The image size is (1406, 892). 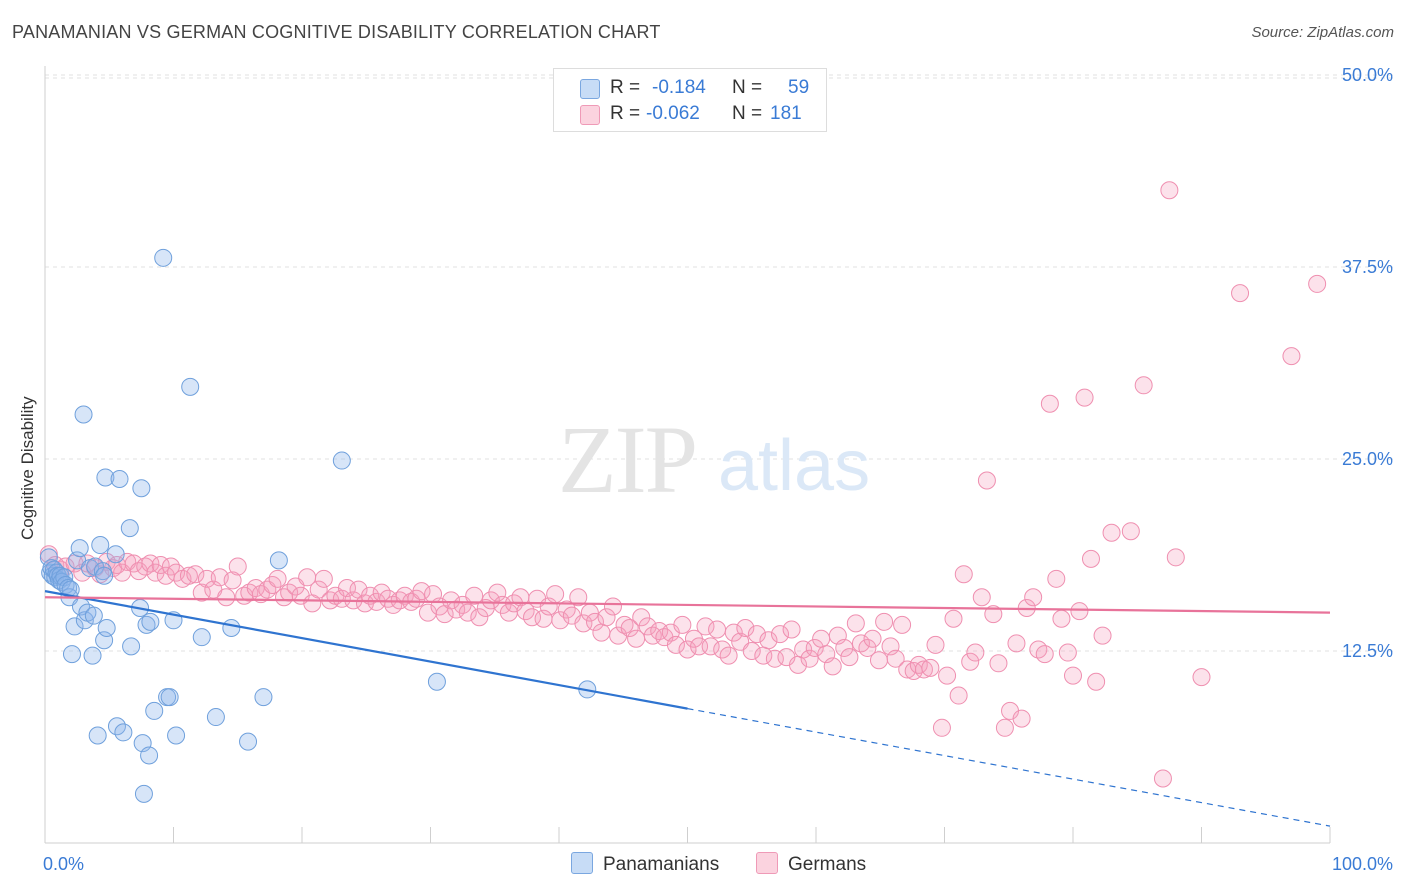 I want to click on legend-swatch-blue, so click(x=590, y=89).